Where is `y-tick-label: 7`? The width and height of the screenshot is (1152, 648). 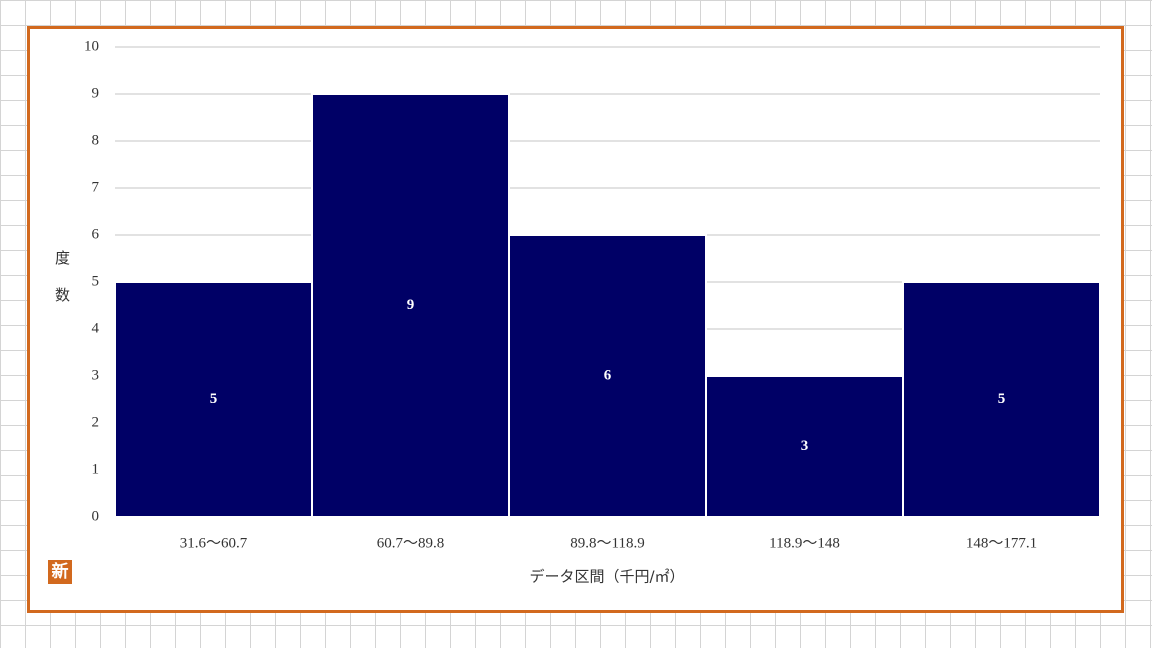 y-tick-label: 7 is located at coordinates (96, 187).